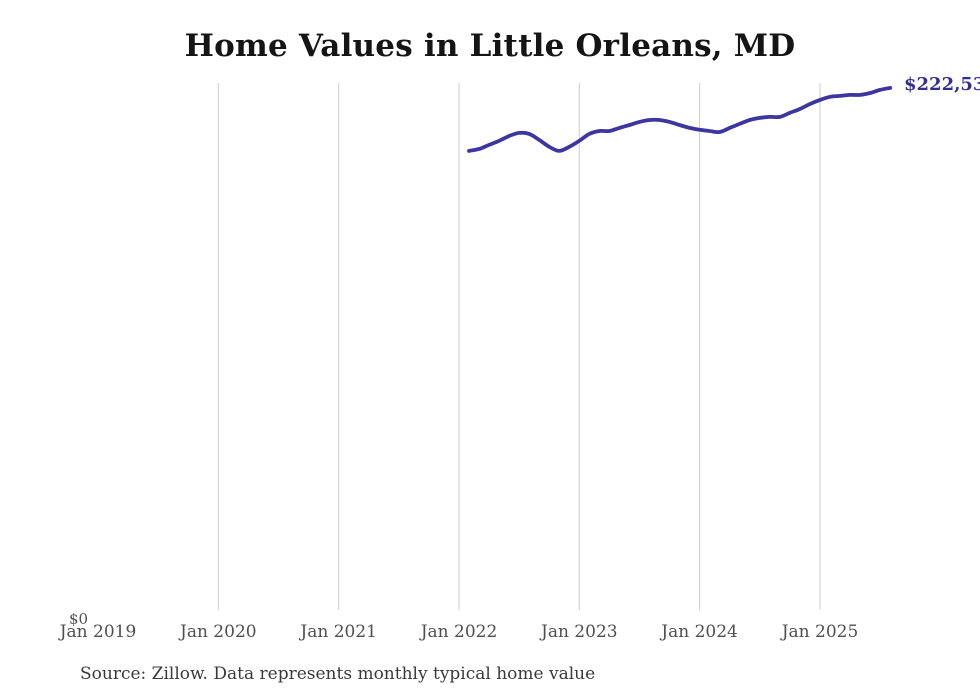  What do you see at coordinates (490, 46) in the screenshot?
I see `chart-title: Home Values in Little Orleans, MD` at bounding box center [490, 46].